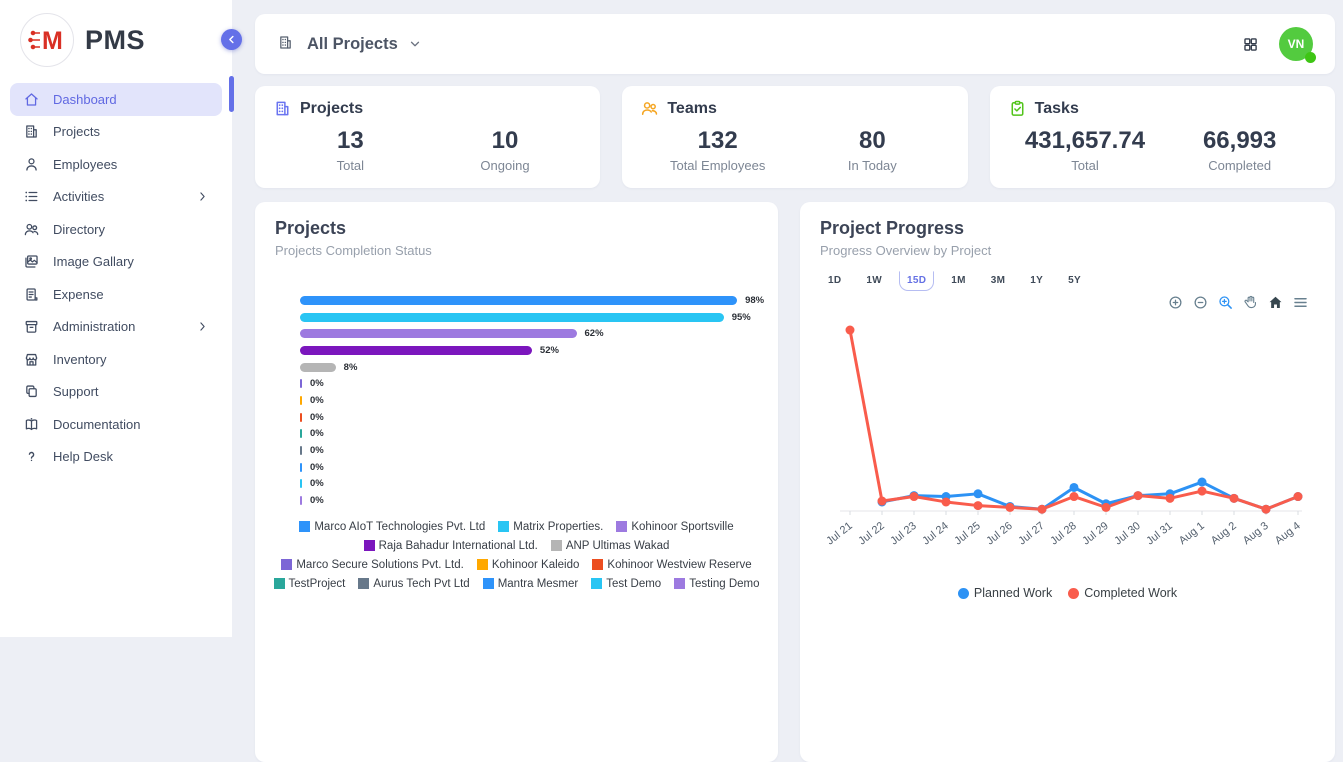 The width and height of the screenshot is (1343, 762). I want to click on home-icon, so click(1275, 302).